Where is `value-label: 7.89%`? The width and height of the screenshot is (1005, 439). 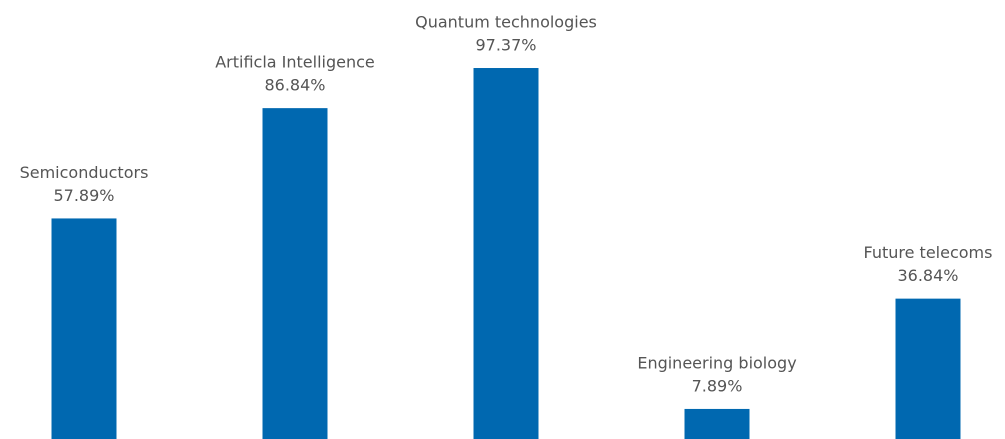 value-label: 7.89% is located at coordinates (717, 385).